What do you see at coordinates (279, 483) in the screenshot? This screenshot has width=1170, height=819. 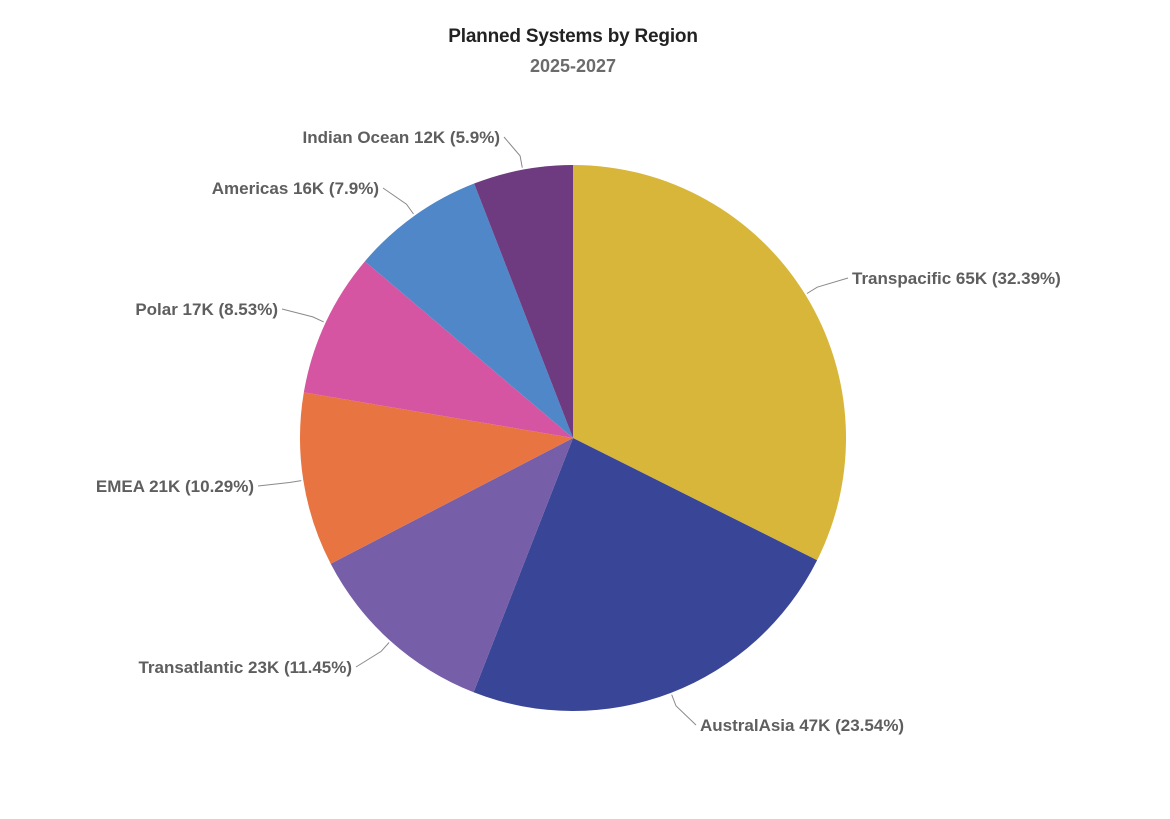 I see `leader-line-emea` at bounding box center [279, 483].